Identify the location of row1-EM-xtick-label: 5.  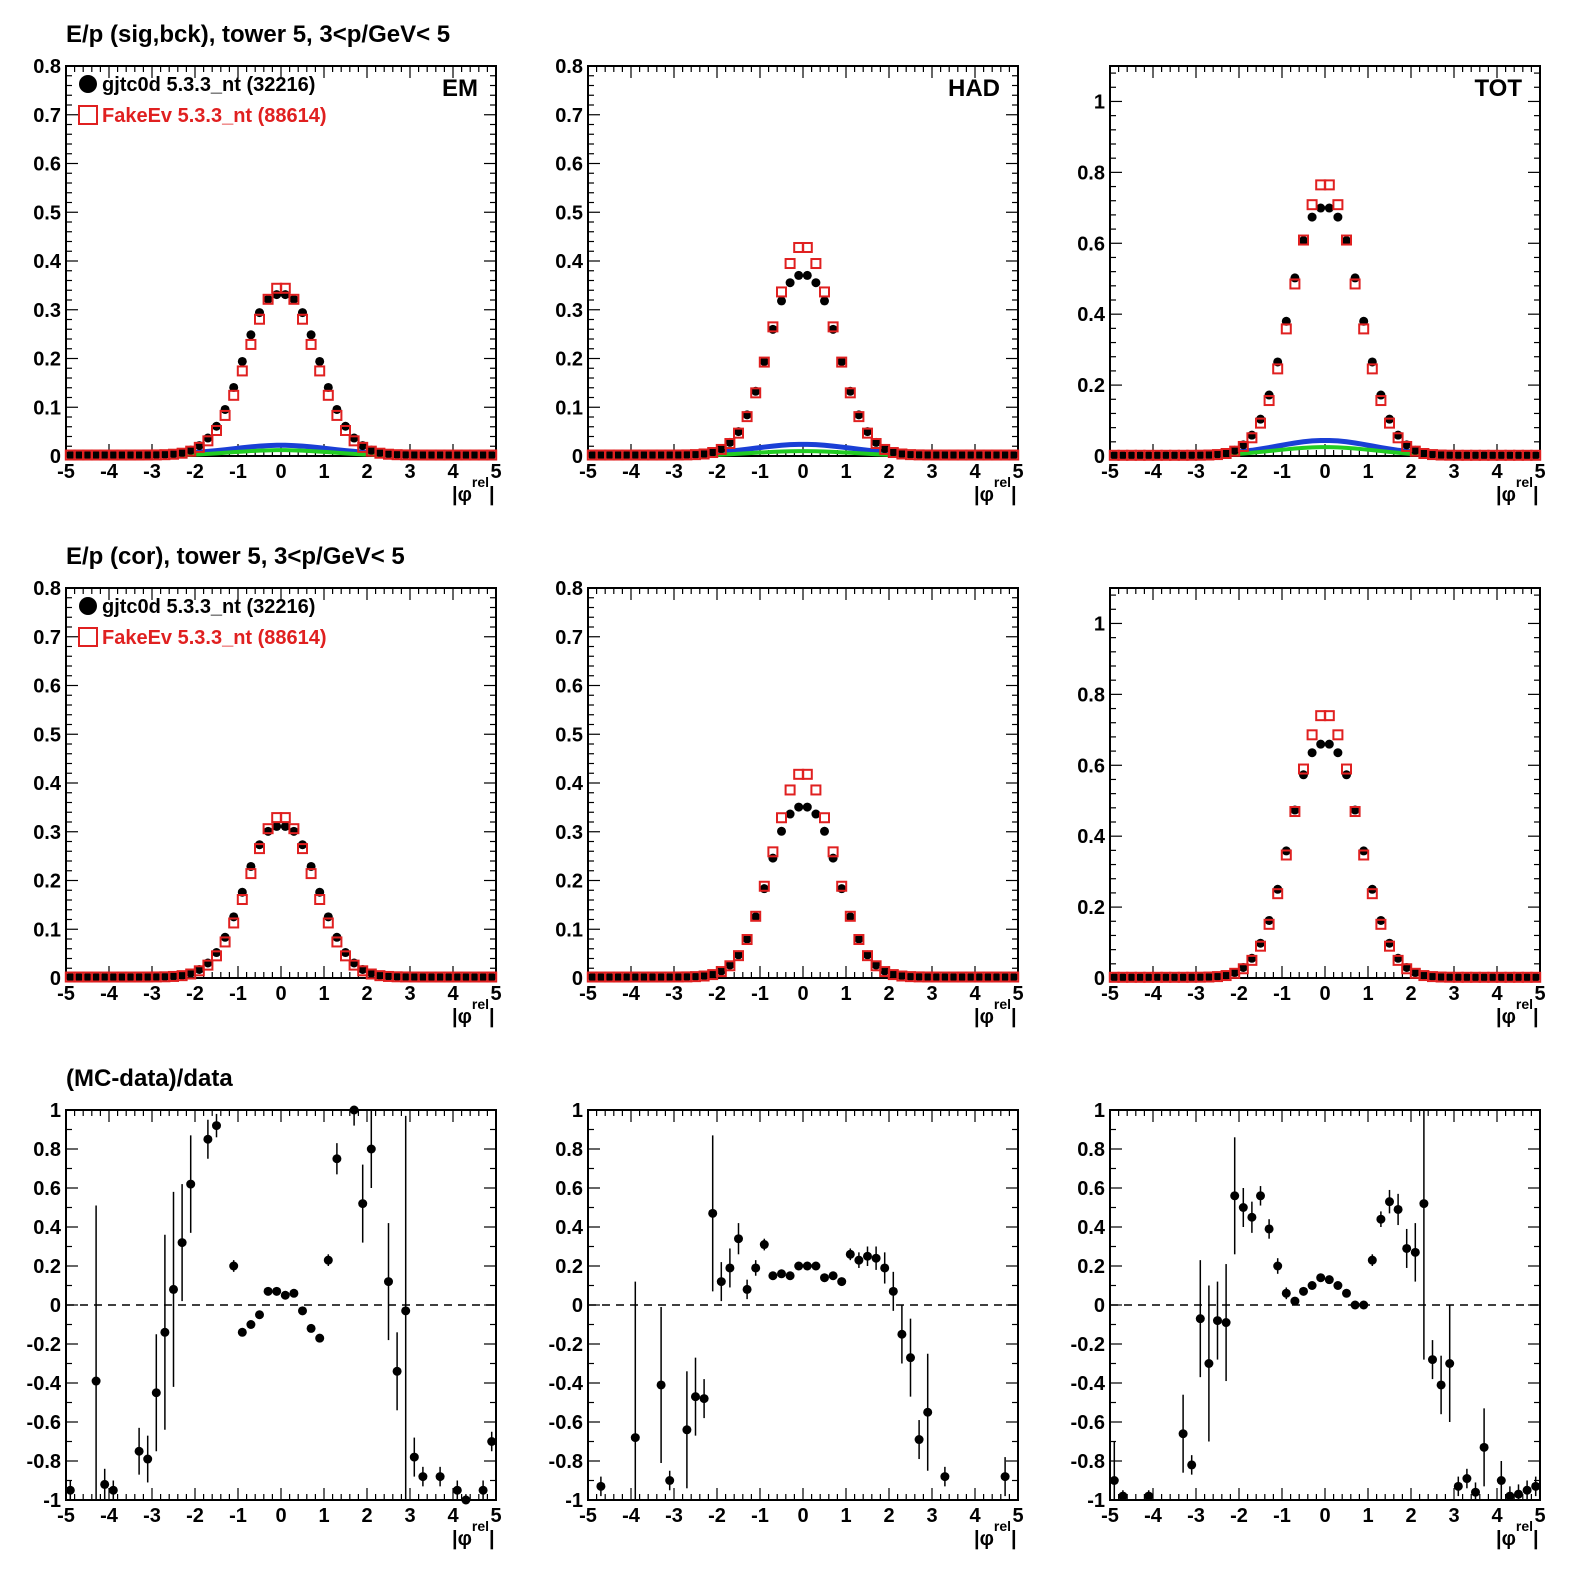
(495, 472).